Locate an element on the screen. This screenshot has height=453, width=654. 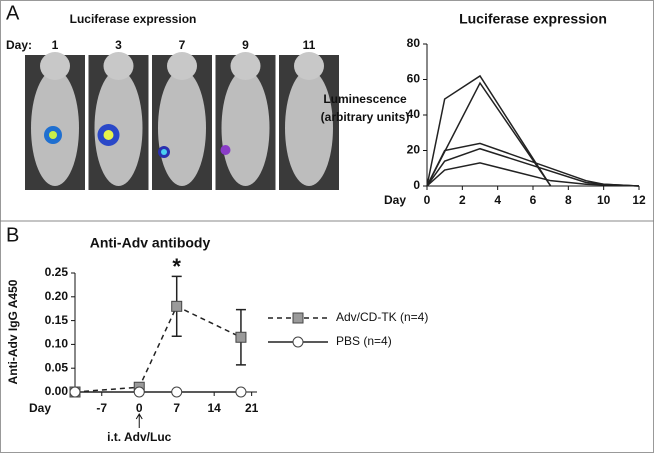
y-axis-label: (arbitrary units) is located at coordinates (365, 117).